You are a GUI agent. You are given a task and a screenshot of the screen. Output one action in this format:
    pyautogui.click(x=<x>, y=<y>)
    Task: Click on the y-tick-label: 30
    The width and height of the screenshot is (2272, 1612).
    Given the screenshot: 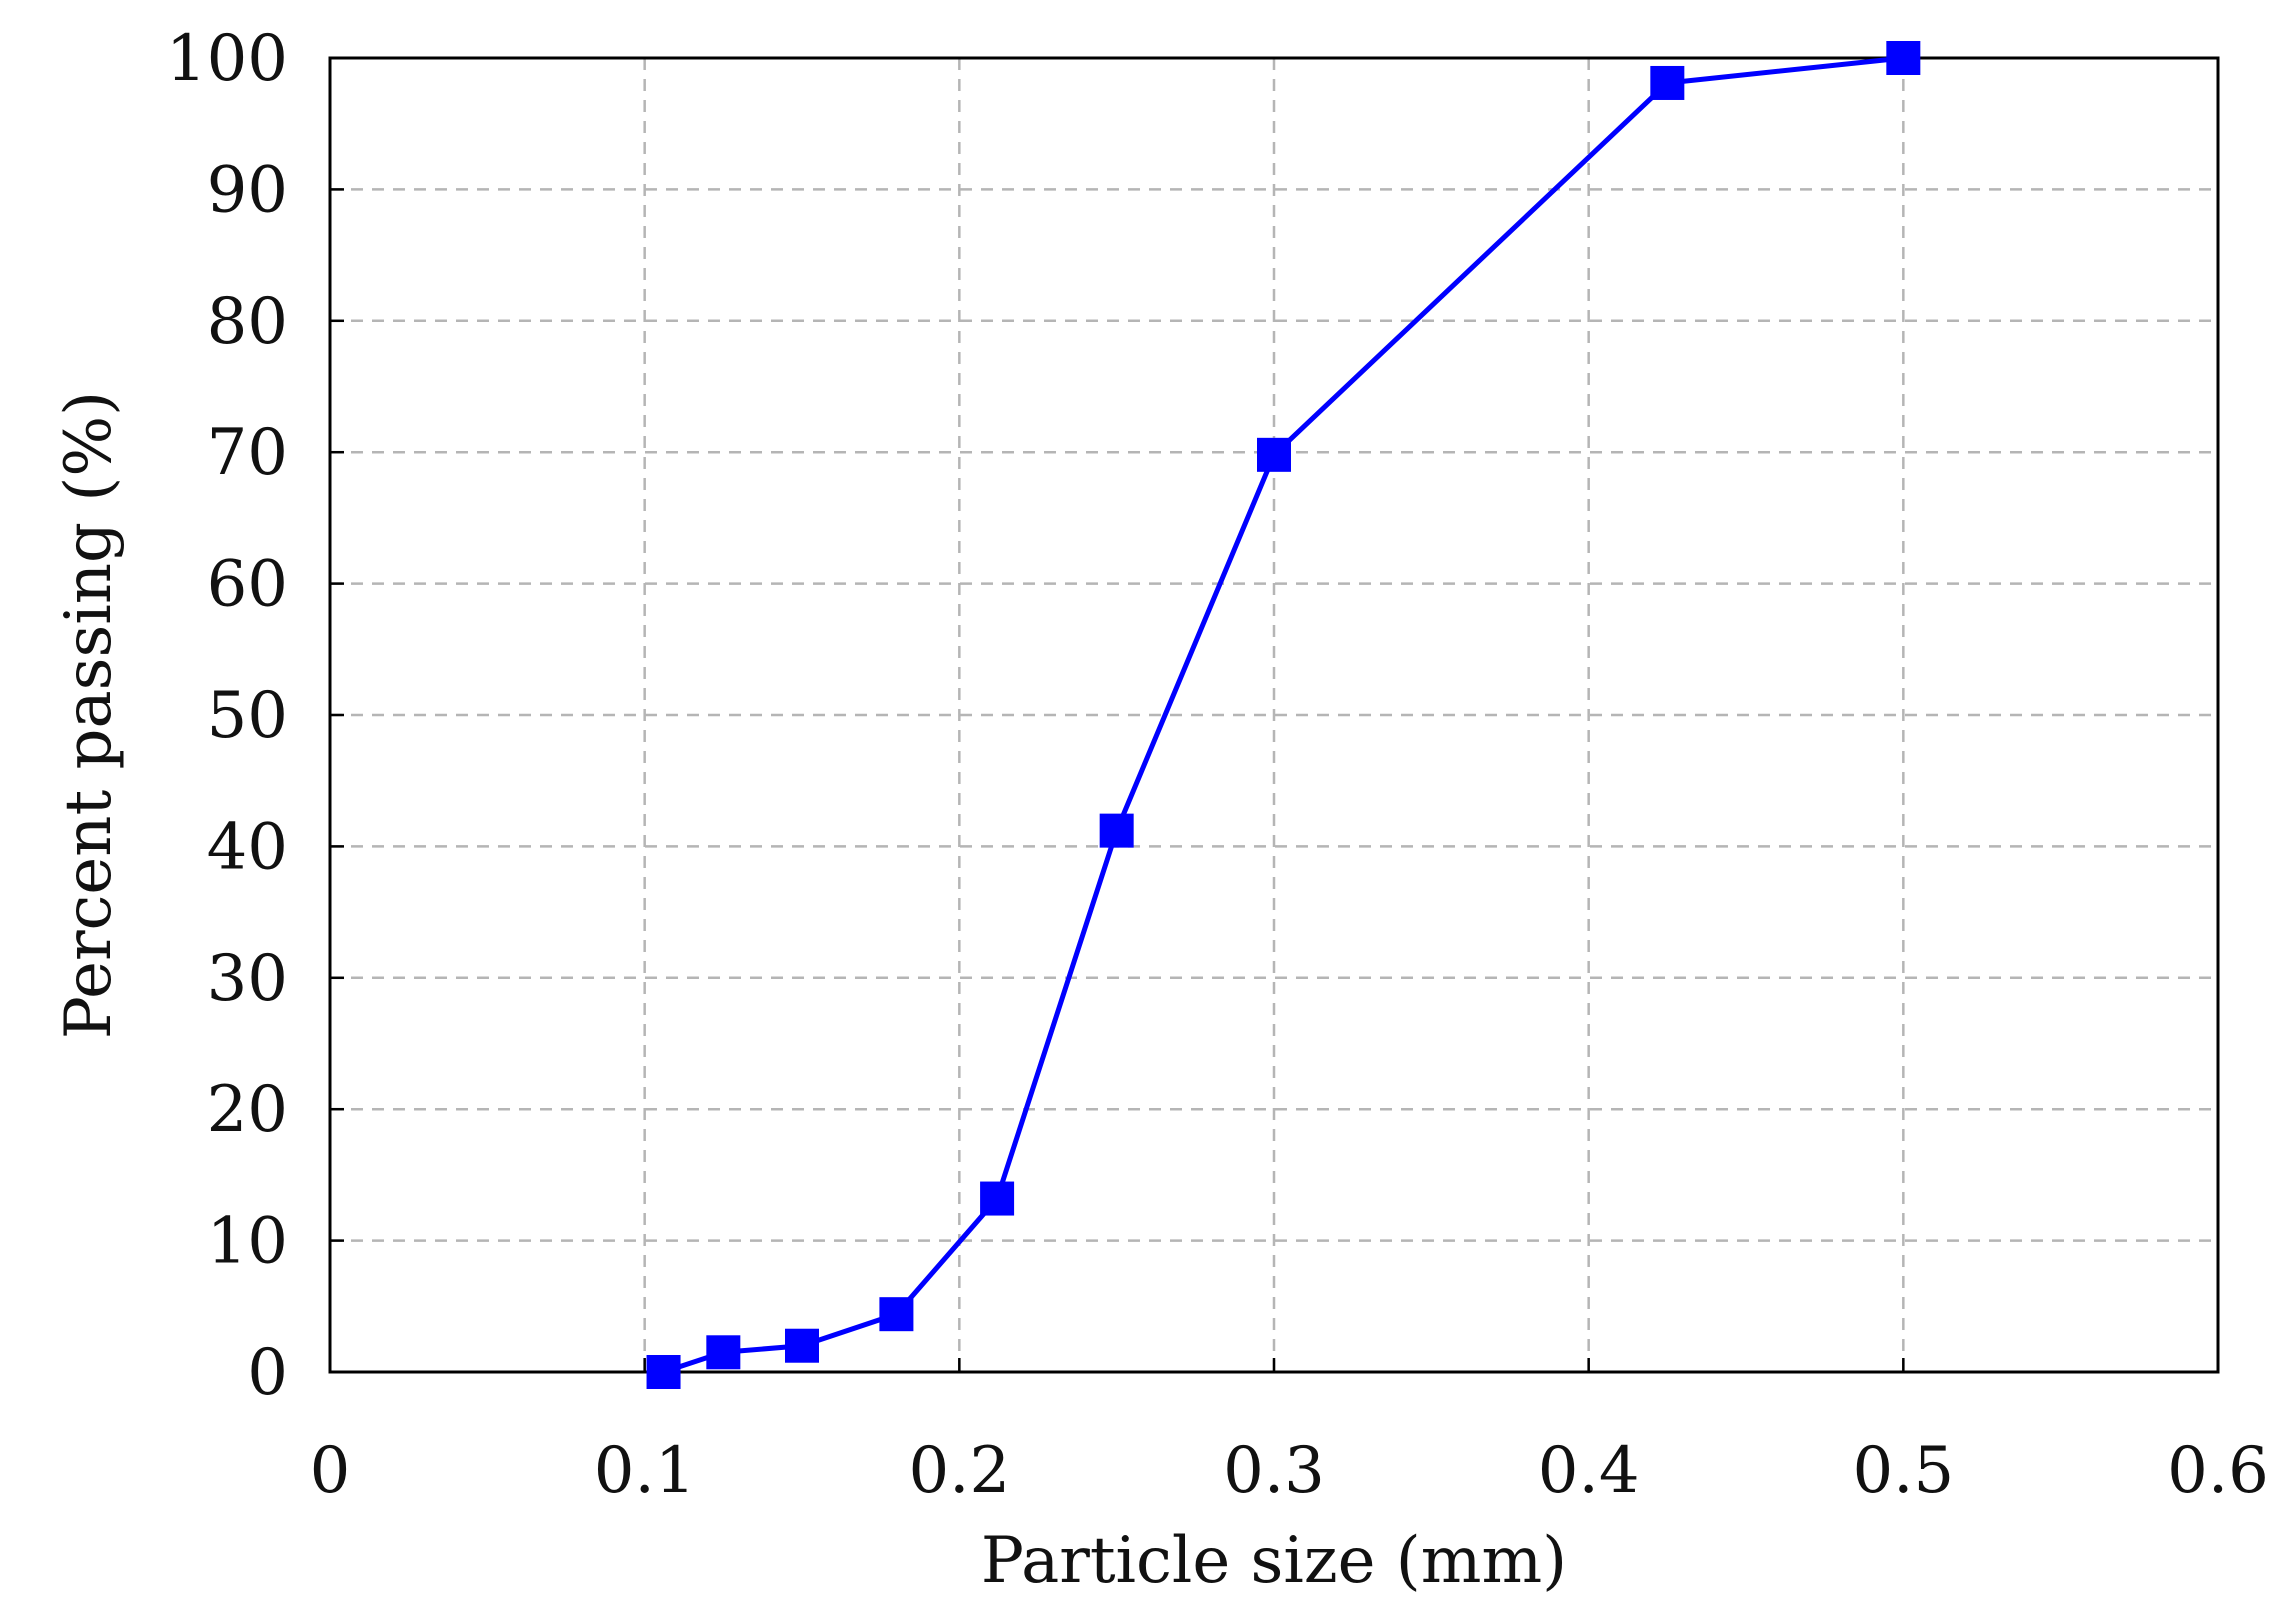 What is the action you would take?
    pyautogui.click(x=247, y=979)
    